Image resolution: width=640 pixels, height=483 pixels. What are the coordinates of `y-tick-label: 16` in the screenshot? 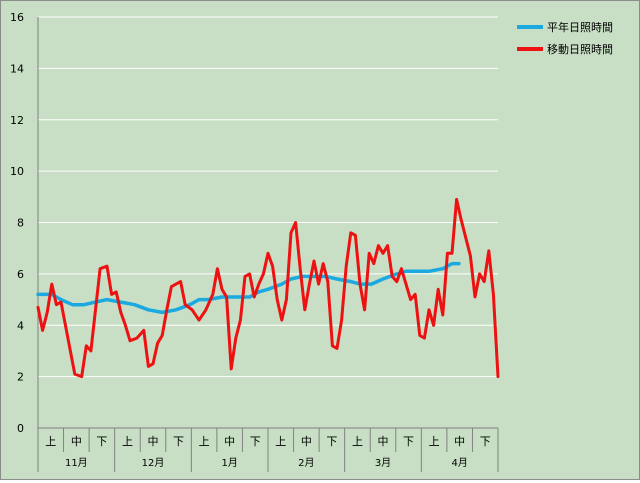 It's located at (17, 17).